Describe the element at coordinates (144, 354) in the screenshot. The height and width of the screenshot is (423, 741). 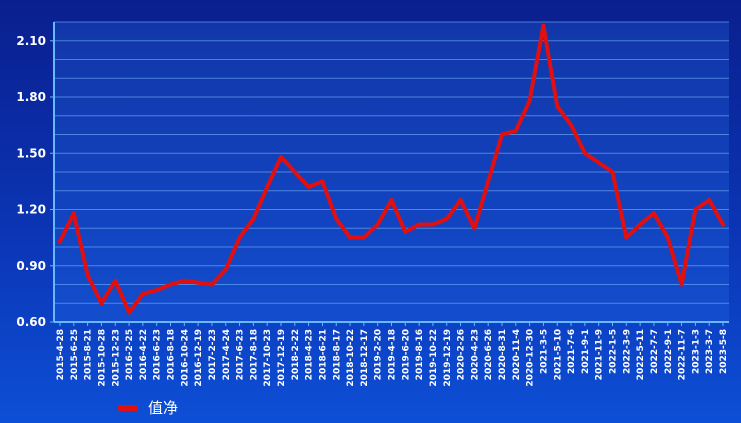
I see `x-tick-label: 2016-4-22` at that location.